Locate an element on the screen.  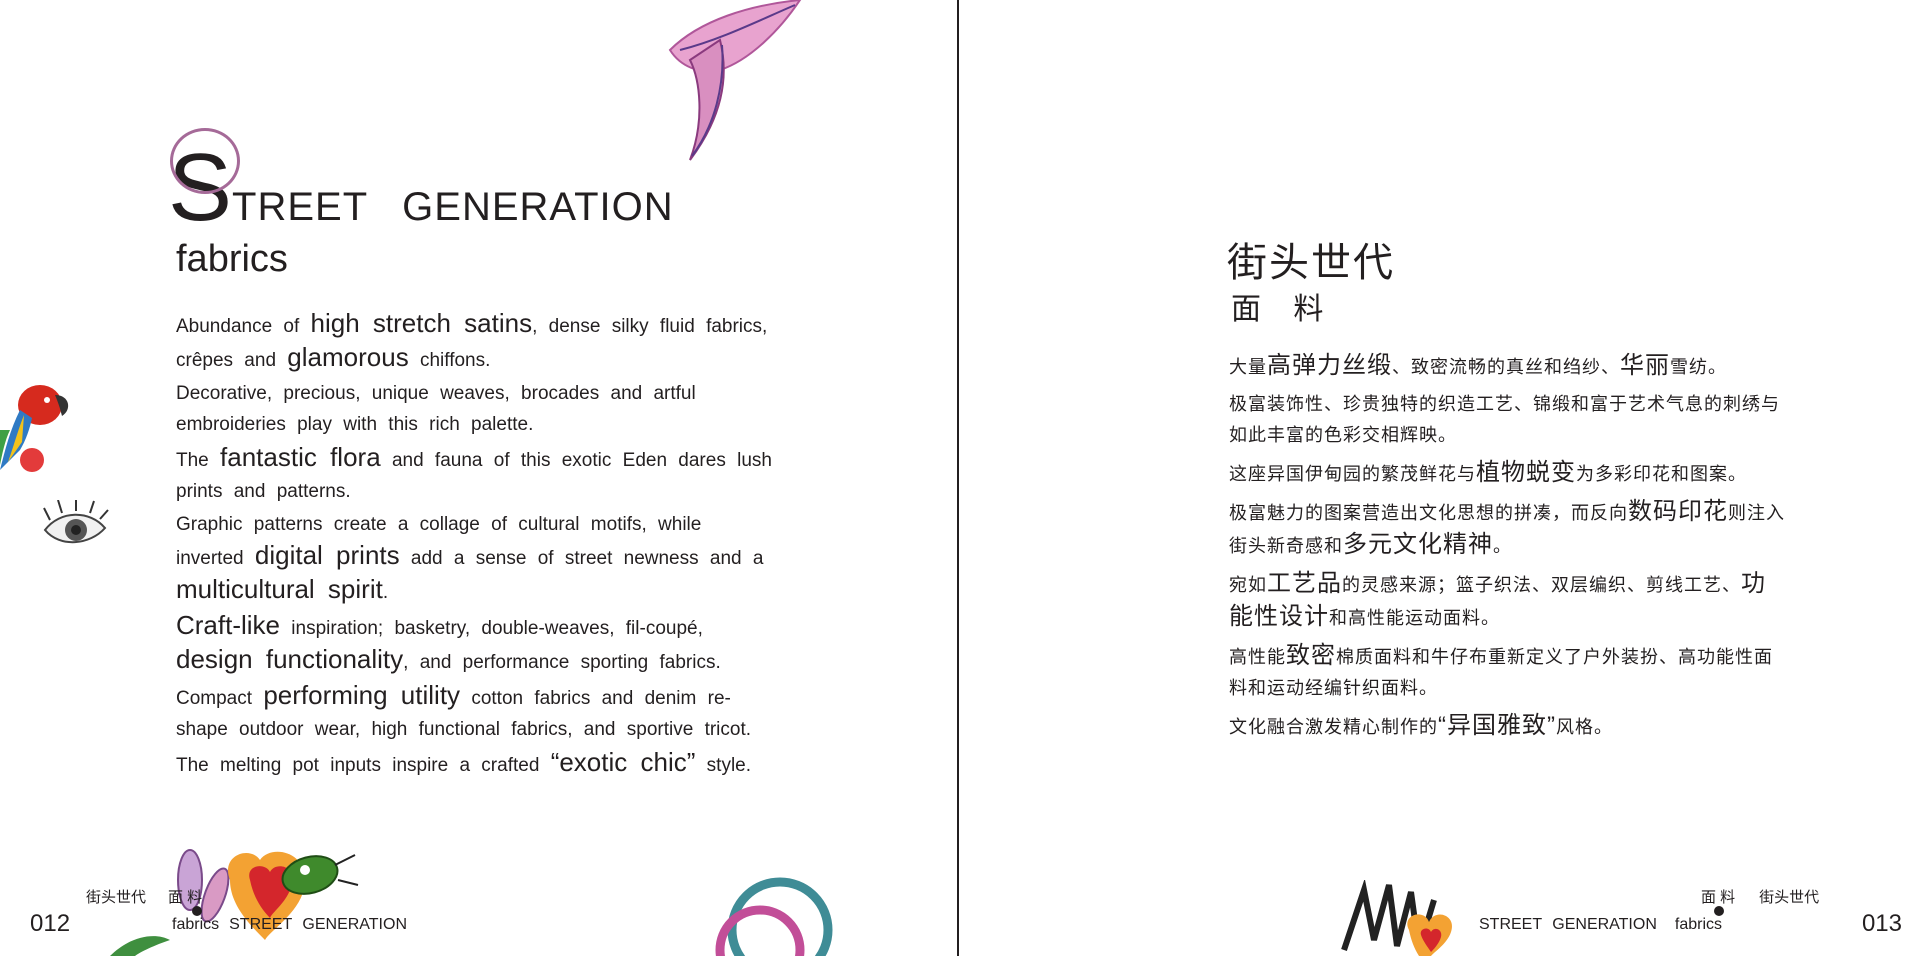
text-run: 则注入街头新奇感和 is located at coordinates (1507, 529).